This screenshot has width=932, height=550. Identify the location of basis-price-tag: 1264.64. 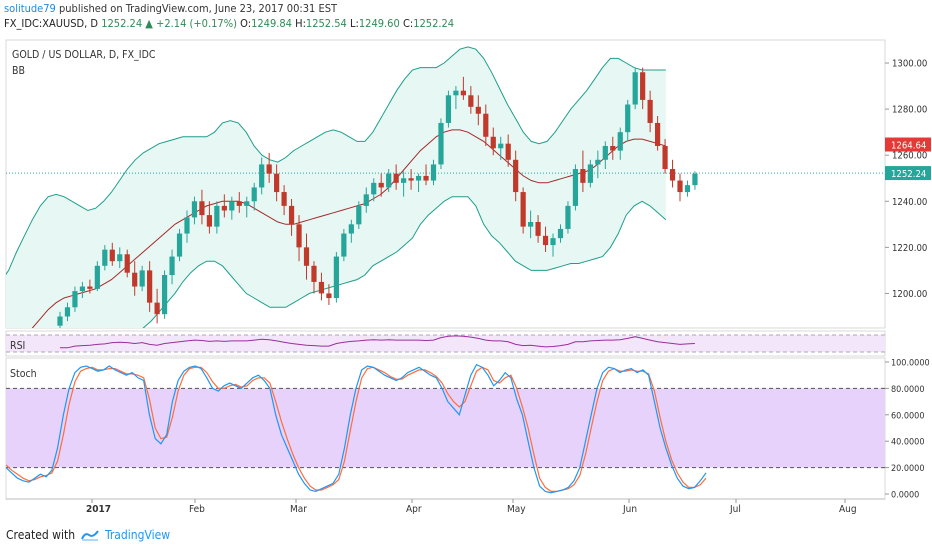
(908, 146).